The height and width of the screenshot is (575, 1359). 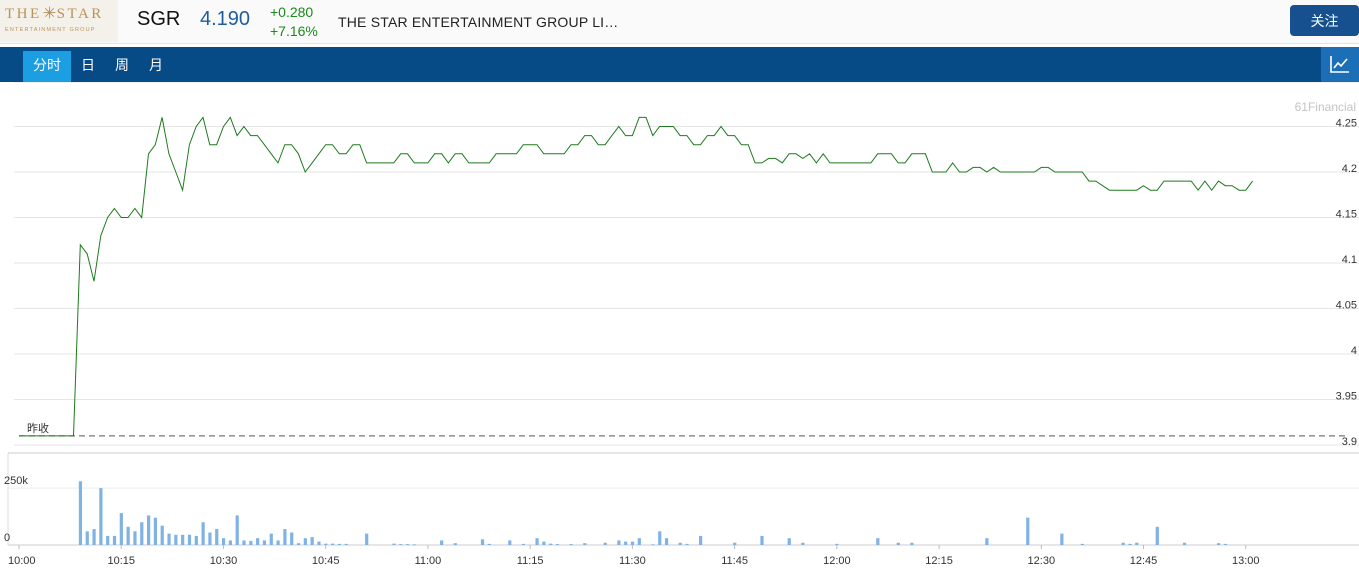 What do you see at coordinates (428, 561) in the screenshot?
I see `time-tick-label: 11:00` at bounding box center [428, 561].